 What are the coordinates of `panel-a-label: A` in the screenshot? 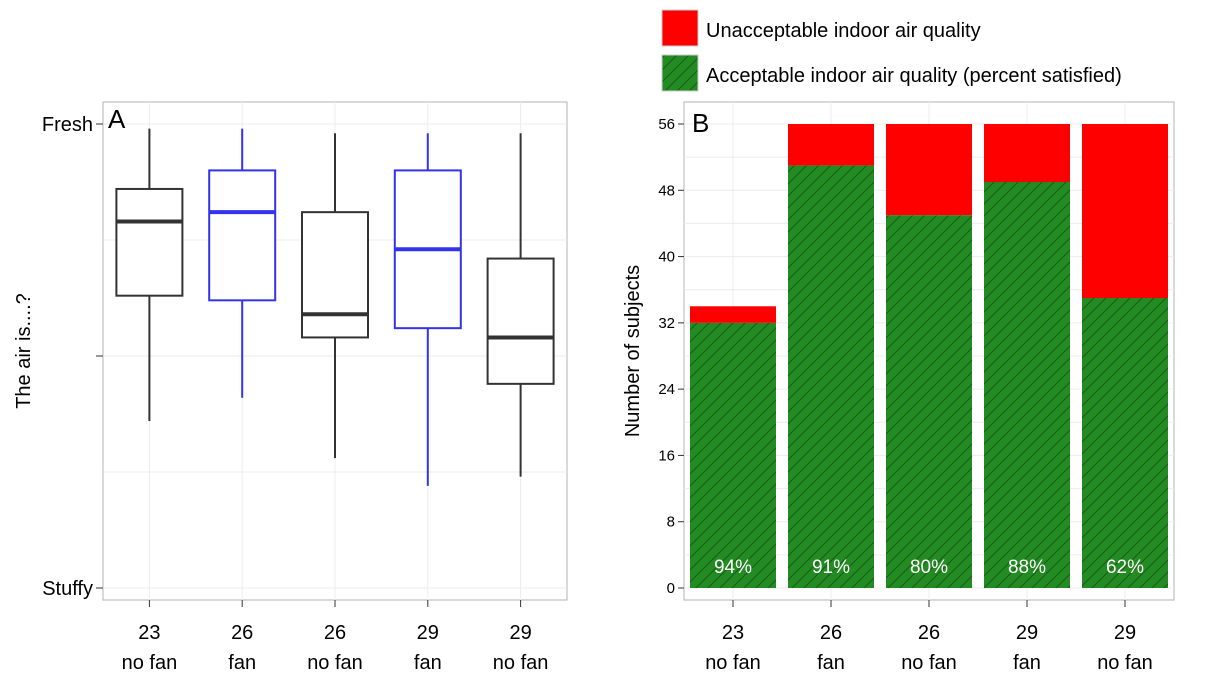 It's located at (117, 119).